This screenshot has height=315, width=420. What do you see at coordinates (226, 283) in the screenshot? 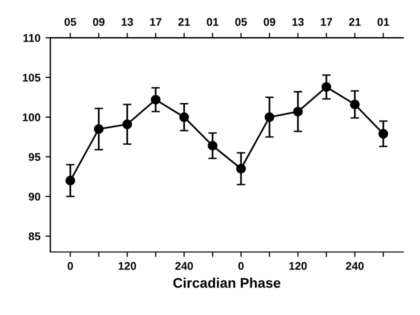
I see `x-axis-title: Circadian Phase` at bounding box center [226, 283].